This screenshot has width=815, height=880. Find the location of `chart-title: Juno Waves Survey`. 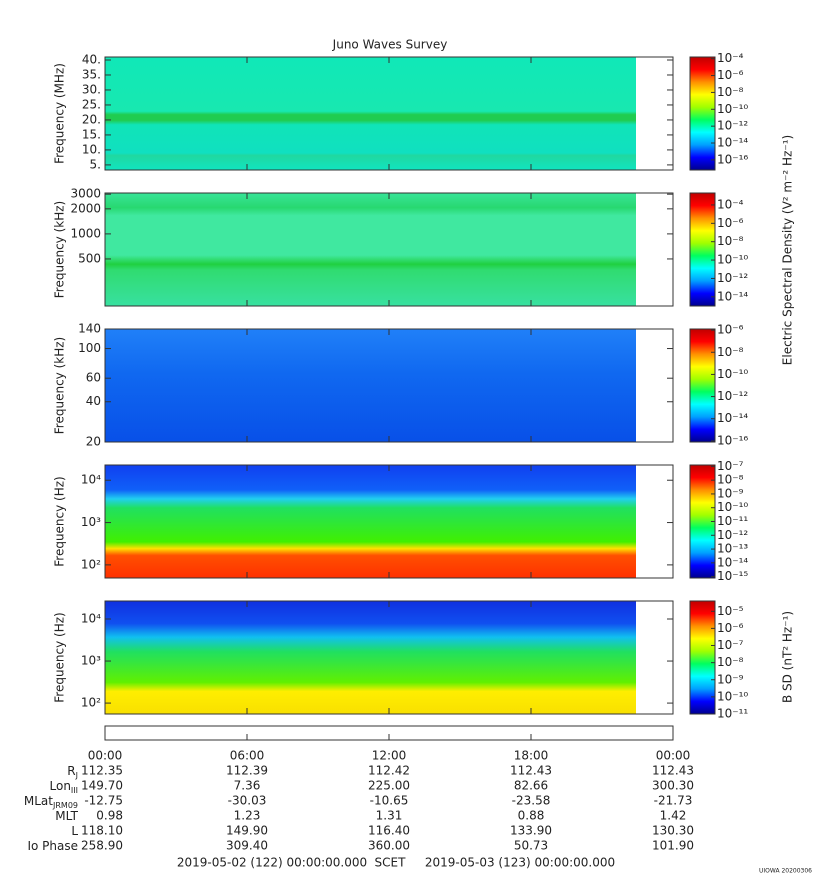

chart-title: Juno Waves Survey is located at coordinates (390, 45).